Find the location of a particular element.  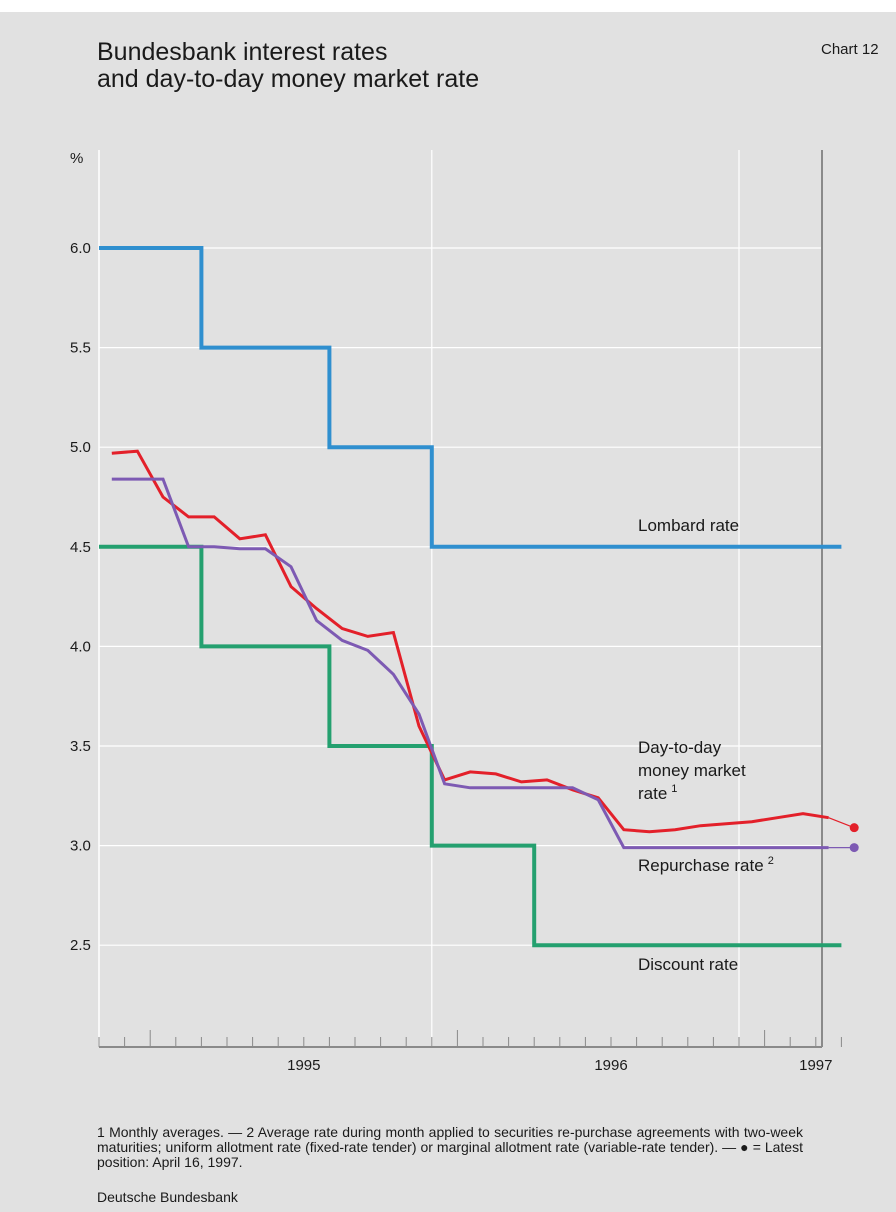

chart-title-line-2: and day-to-day money market rate is located at coordinates (288, 79).